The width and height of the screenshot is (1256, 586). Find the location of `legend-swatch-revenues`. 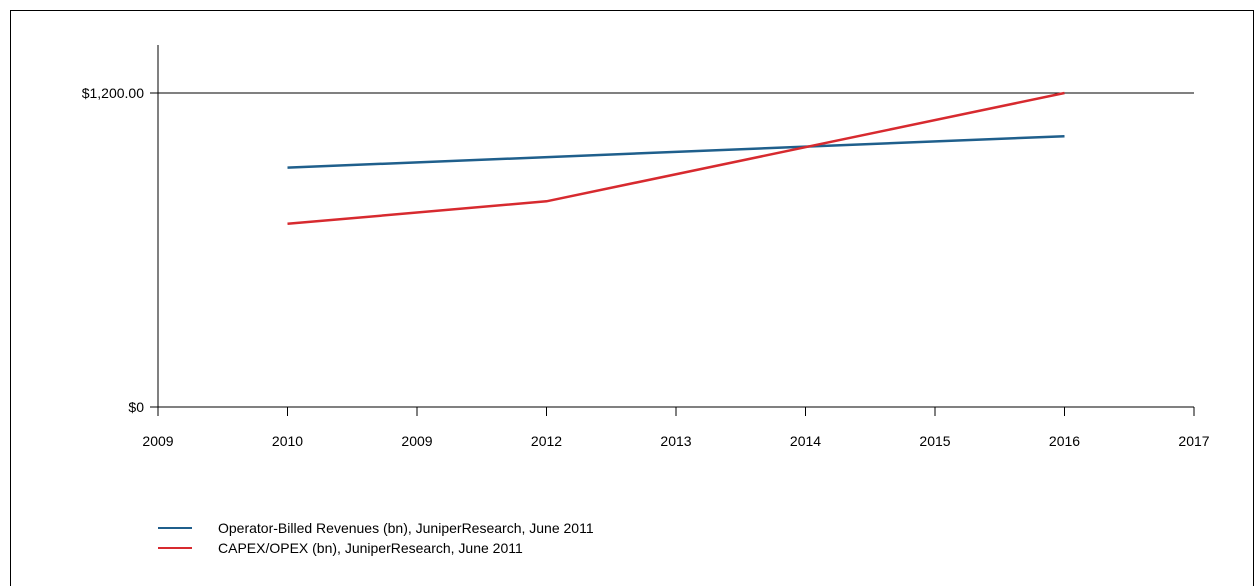

legend-swatch-revenues is located at coordinates (175, 528).